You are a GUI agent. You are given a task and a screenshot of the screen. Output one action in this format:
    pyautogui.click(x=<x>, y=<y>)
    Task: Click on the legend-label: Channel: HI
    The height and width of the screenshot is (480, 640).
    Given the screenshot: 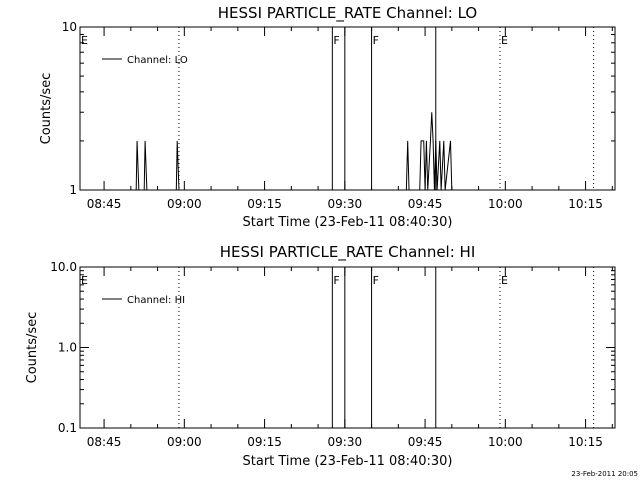 What is the action you would take?
    pyautogui.click(x=156, y=300)
    